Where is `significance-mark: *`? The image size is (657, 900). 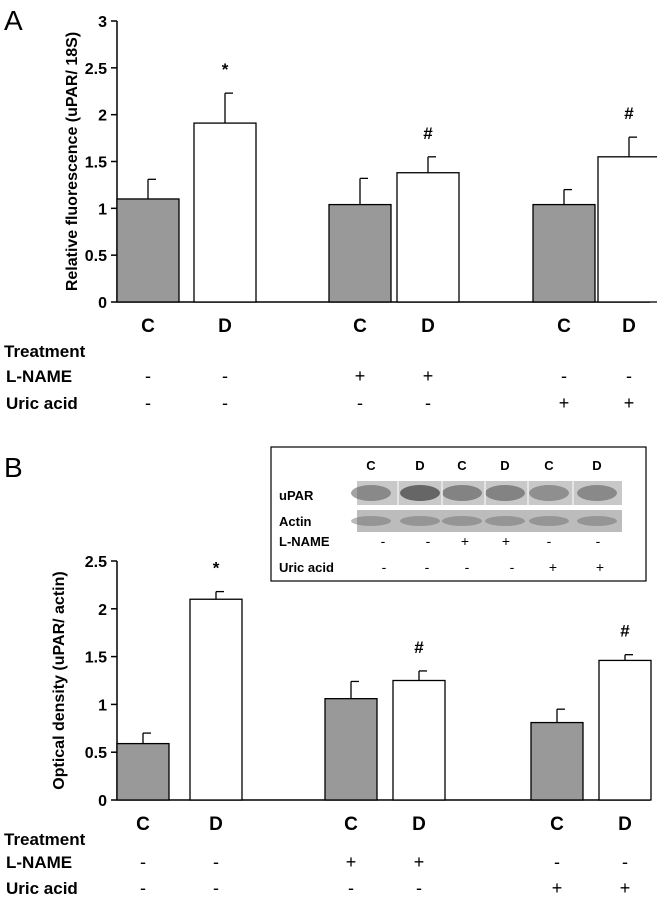 significance-mark: * is located at coordinates (225, 69).